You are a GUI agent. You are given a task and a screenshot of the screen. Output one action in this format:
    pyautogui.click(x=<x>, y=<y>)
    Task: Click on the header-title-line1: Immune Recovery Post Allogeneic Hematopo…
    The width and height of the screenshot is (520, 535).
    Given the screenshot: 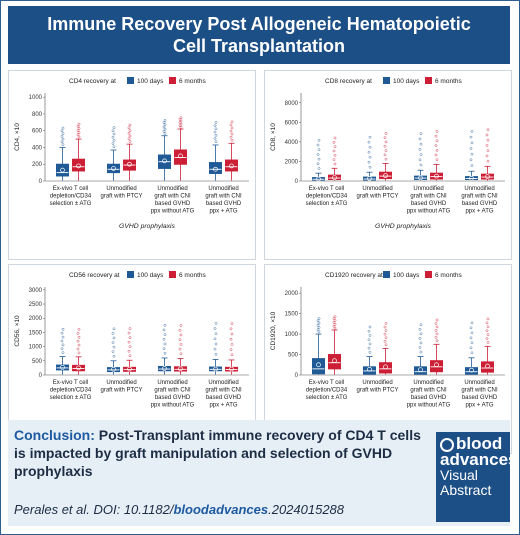 What is the action you would take?
    pyautogui.click(x=259, y=24)
    